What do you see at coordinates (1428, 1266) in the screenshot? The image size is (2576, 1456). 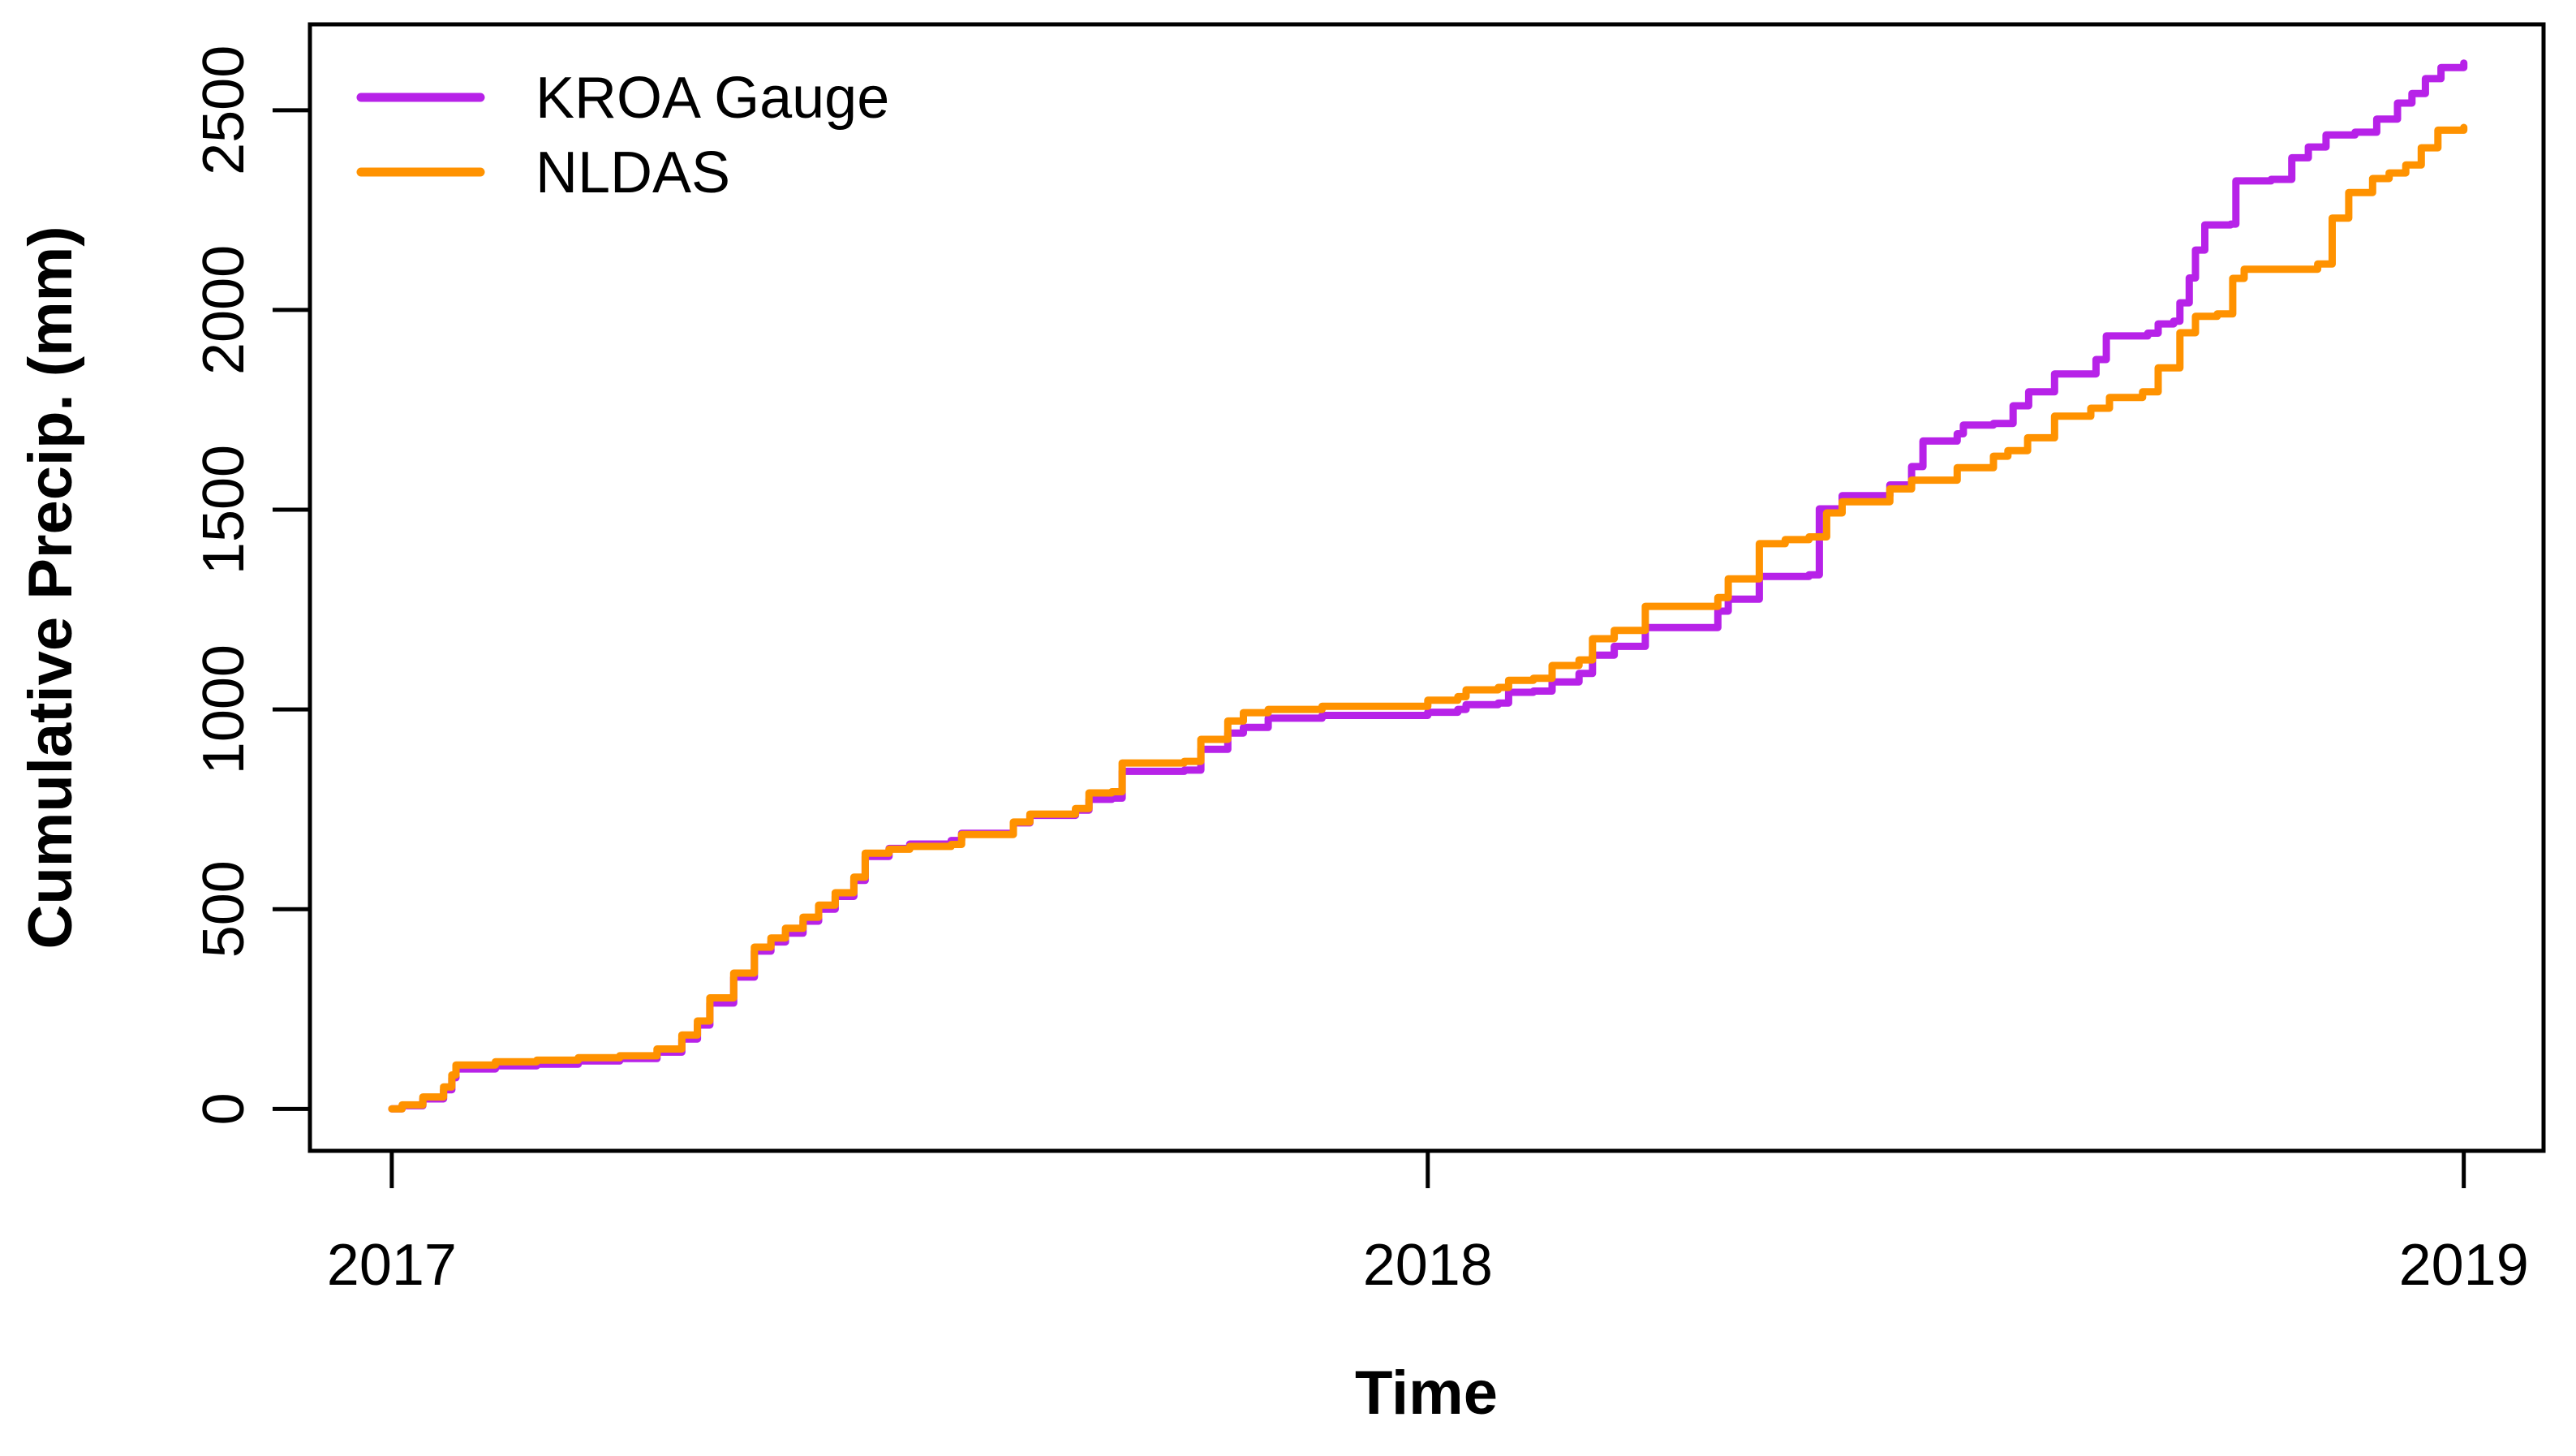 I see `x-tick-label: 2018` at bounding box center [1428, 1266].